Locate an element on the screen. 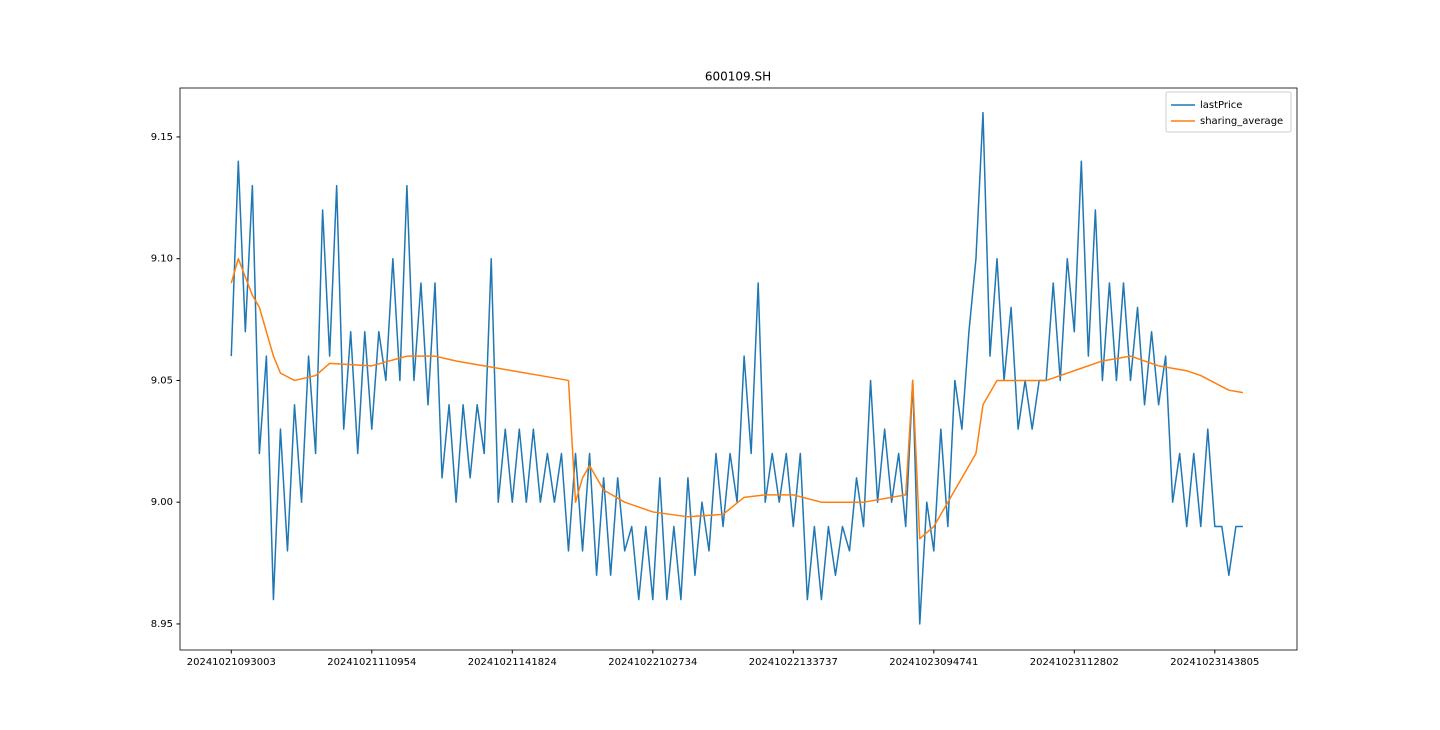 This screenshot has width=1440, height=730. legend-box is located at coordinates (1228, 112).